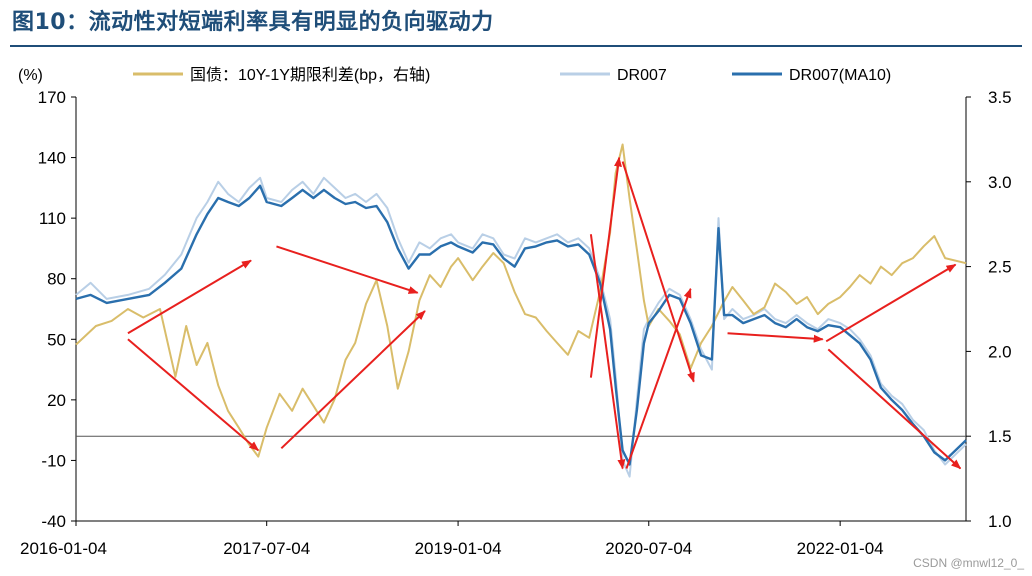  I want to click on left-axis-tick-label: 110, so click(52, 218).